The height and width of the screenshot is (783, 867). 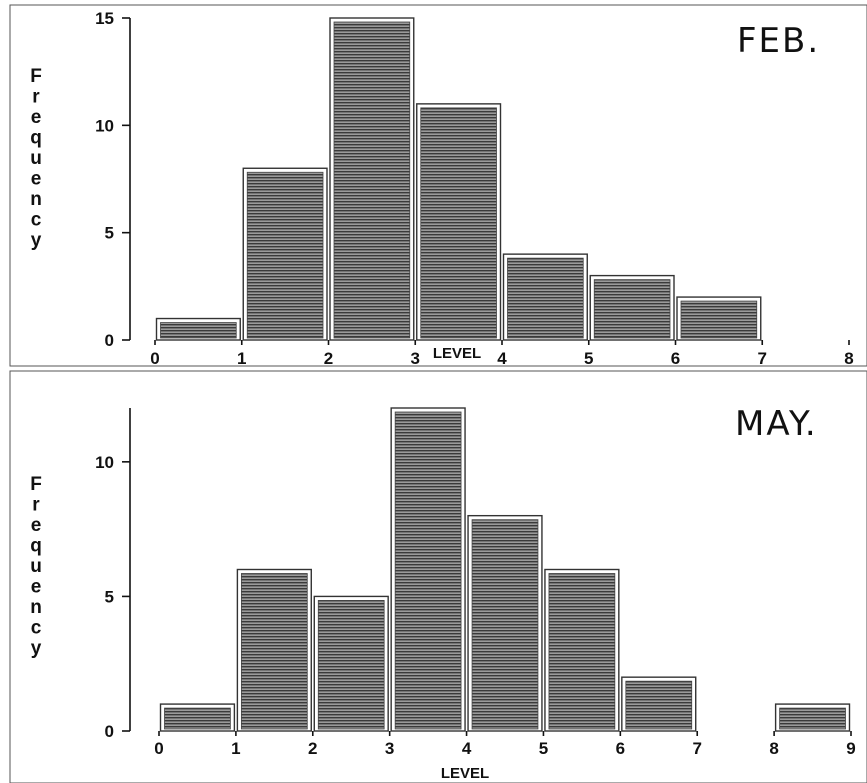 What do you see at coordinates (850, 748) in the screenshot?
I see `x-tick-label-may-9: 9` at bounding box center [850, 748].